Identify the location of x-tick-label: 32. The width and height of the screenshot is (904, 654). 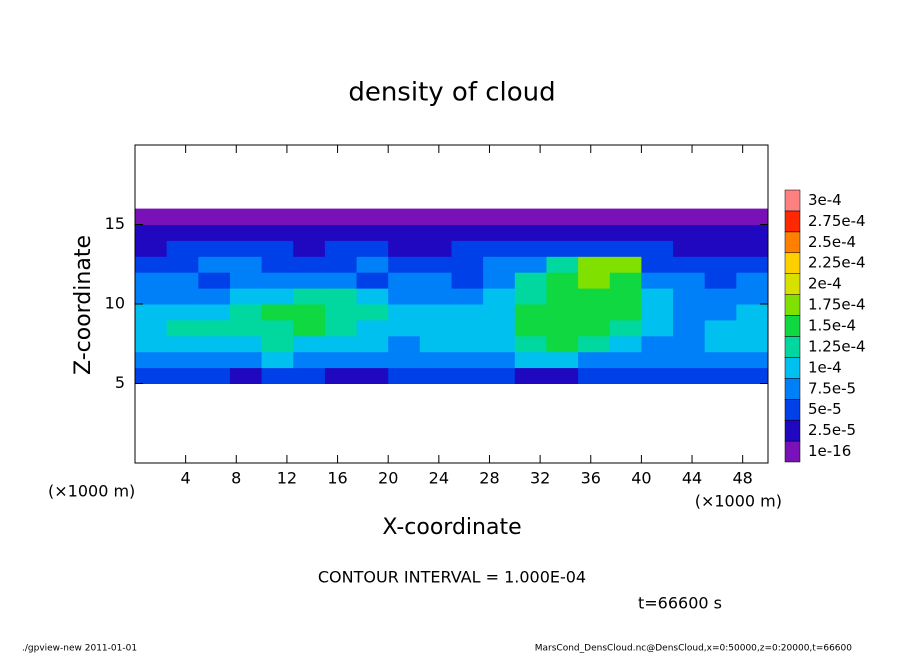
(540, 478).